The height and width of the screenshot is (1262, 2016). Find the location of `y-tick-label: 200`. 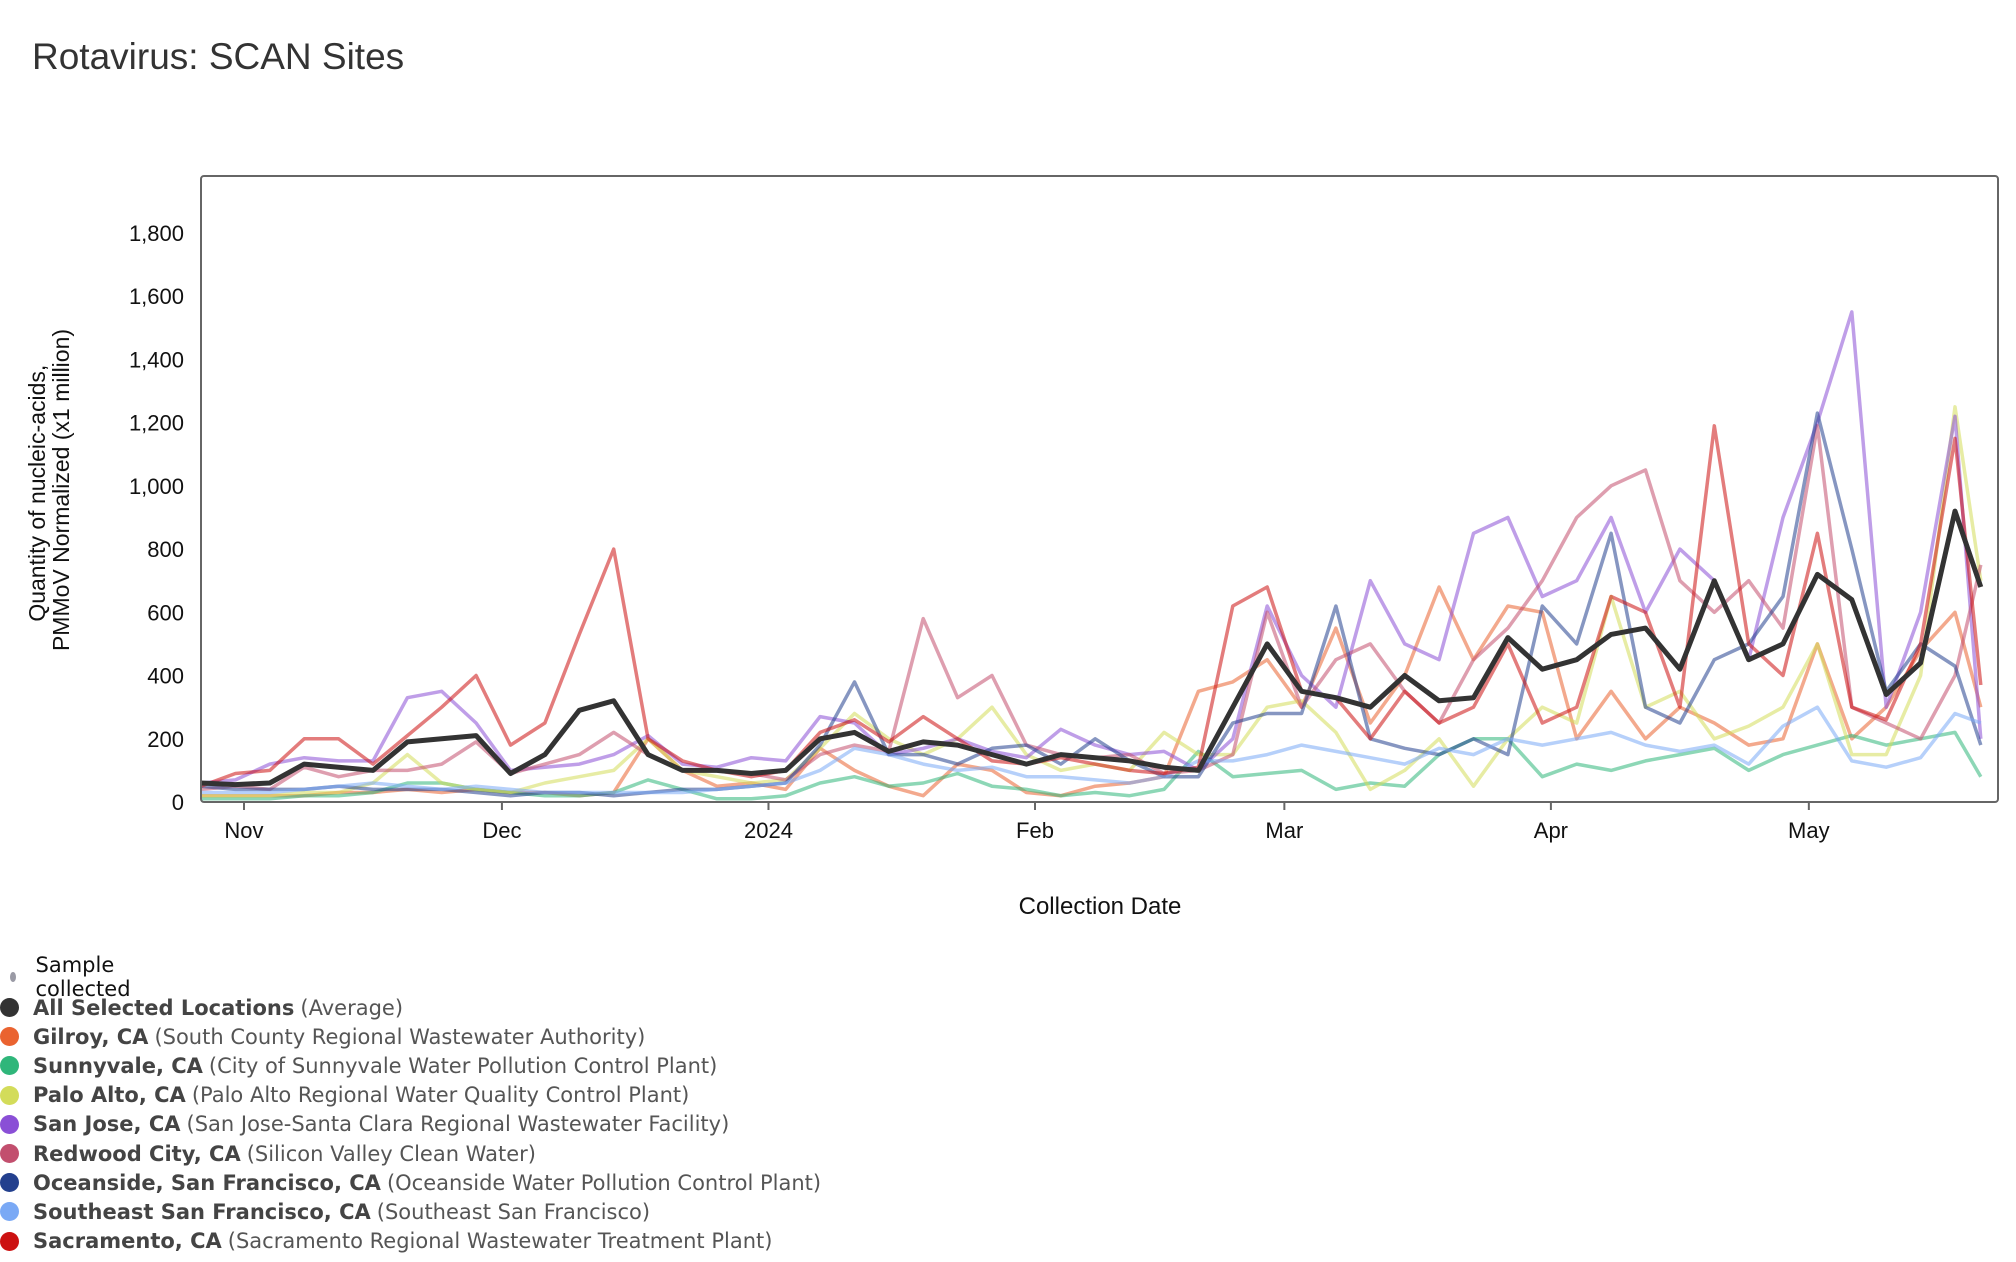

y-tick-label: 200 is located at coordinates (165, 739).